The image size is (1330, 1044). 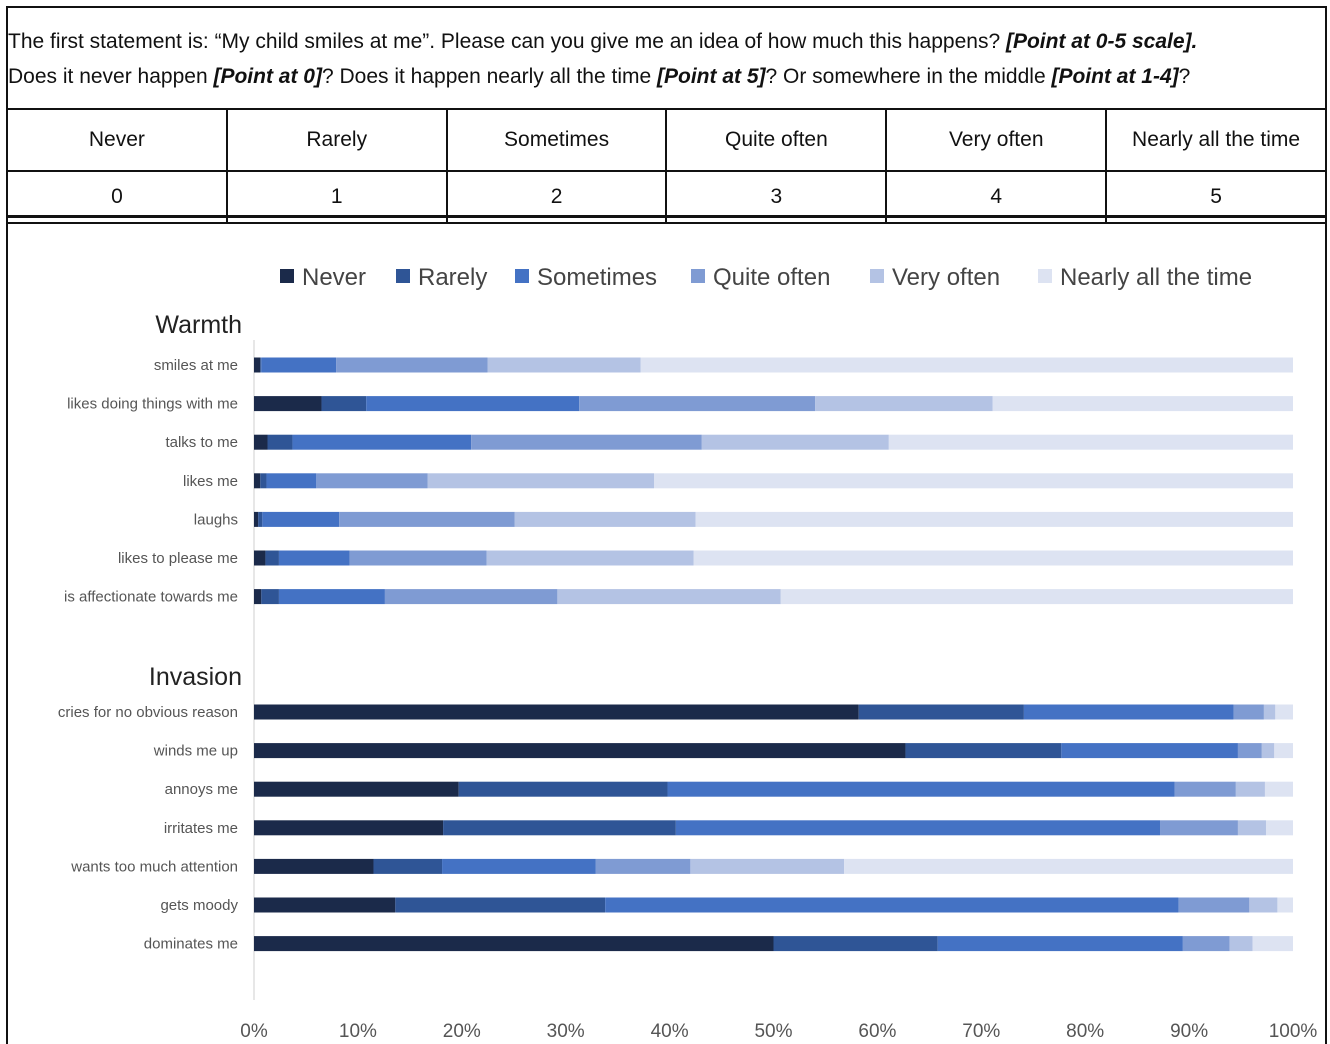 What do you see at coordinates (776, 140) in the screenshot?
I see `scale-label-cell: Quite often` at bounding box center [776, 140].